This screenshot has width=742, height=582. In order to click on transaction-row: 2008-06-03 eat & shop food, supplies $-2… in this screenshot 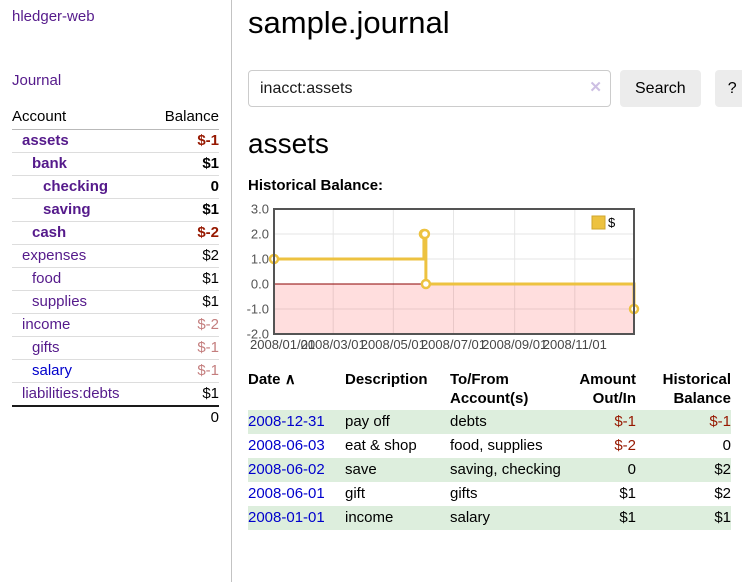, I will do `click(489, 446)`.